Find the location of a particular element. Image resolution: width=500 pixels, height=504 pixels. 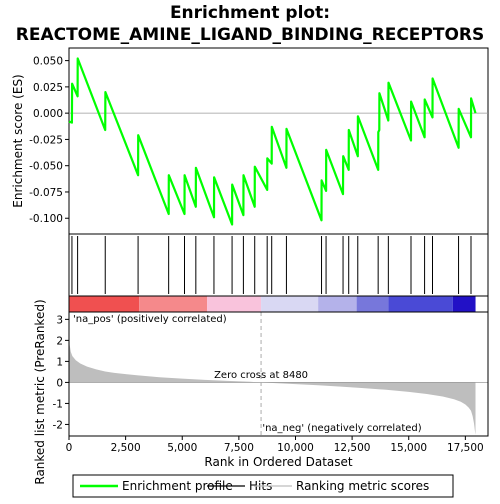

chart-title-line2: REACTOME_AMINE_LIGAND_BINDING_RECEPTORS is located at coordinates (250, 35).